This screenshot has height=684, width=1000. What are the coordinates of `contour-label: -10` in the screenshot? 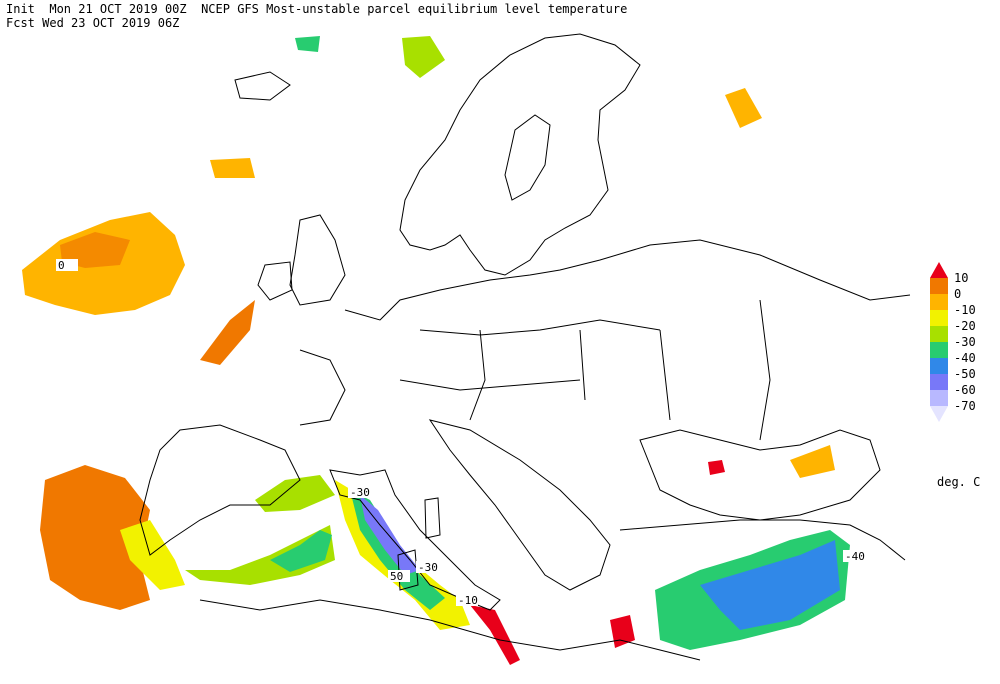 It's located at (468, 600).